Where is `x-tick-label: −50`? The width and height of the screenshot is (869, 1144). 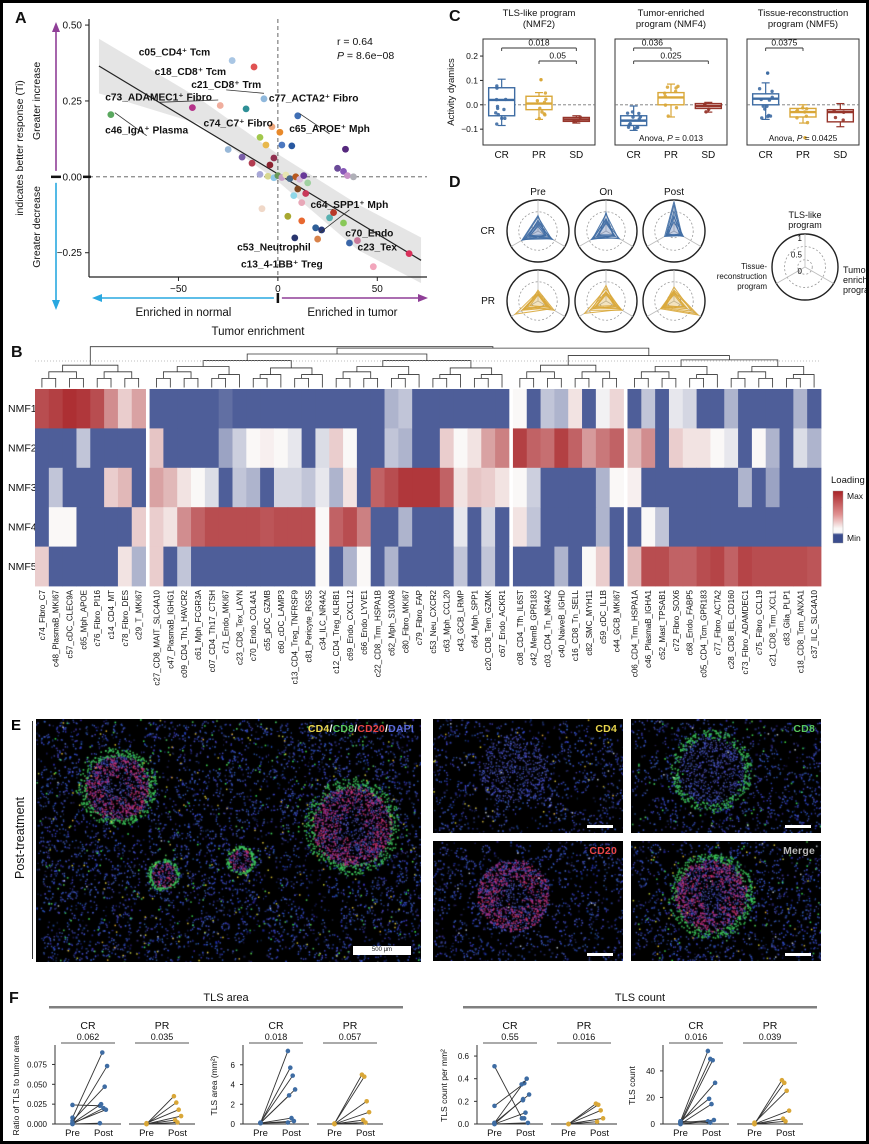
x-tick-label: −50 is located at coordinates (178, 289).